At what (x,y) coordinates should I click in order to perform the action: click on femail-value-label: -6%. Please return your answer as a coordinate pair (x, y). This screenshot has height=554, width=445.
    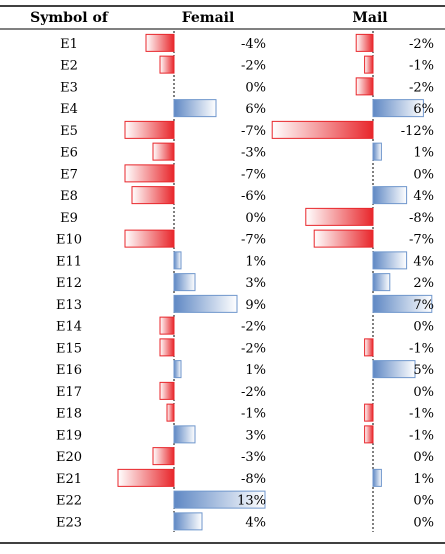
    Looking at the image, I should click on (253, 196).